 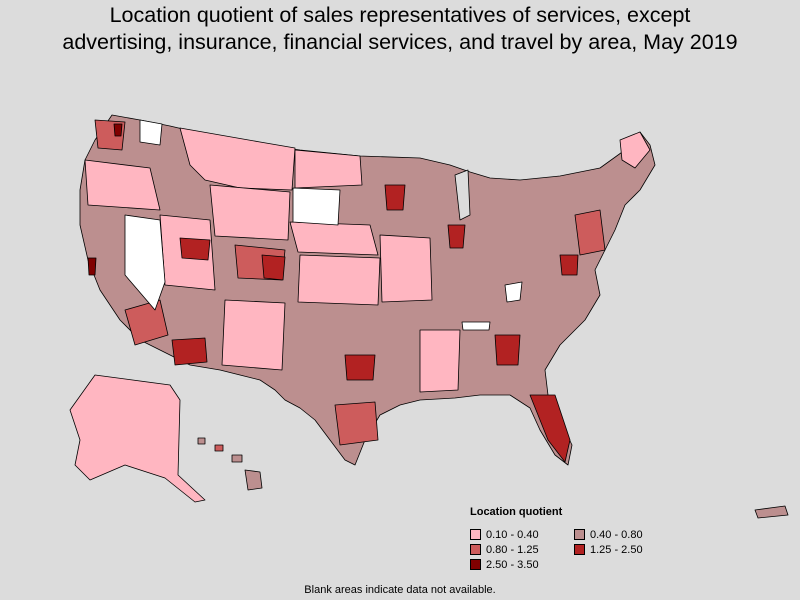 I want to click on hawaii-oahu, so click(x=219, y=448).